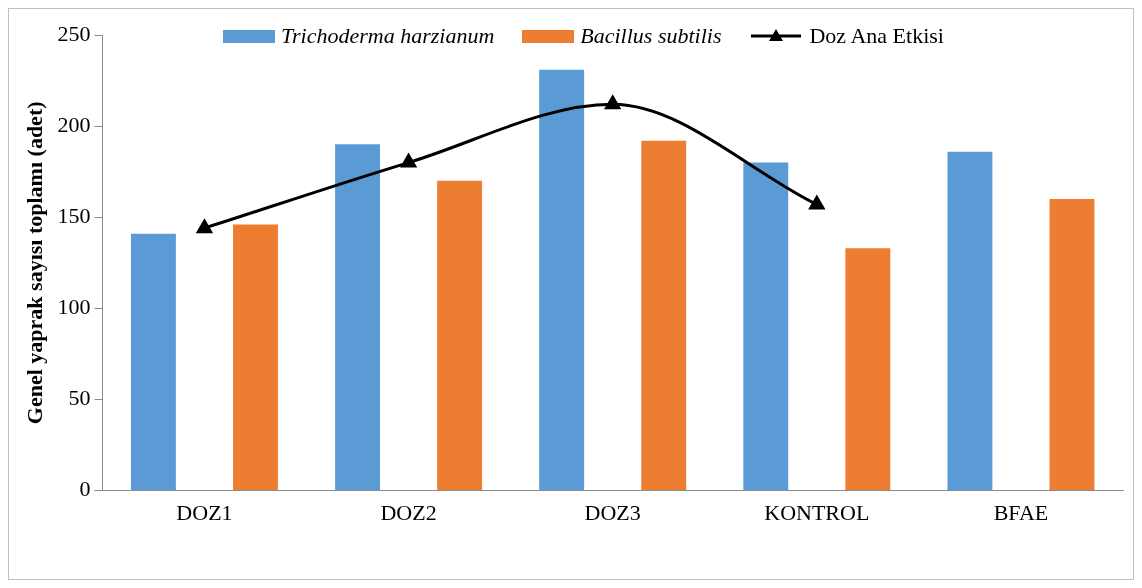 The height and width of the screenshot is (588, 1142). I want to click on y-tick-label: 150, so click(74, 216).